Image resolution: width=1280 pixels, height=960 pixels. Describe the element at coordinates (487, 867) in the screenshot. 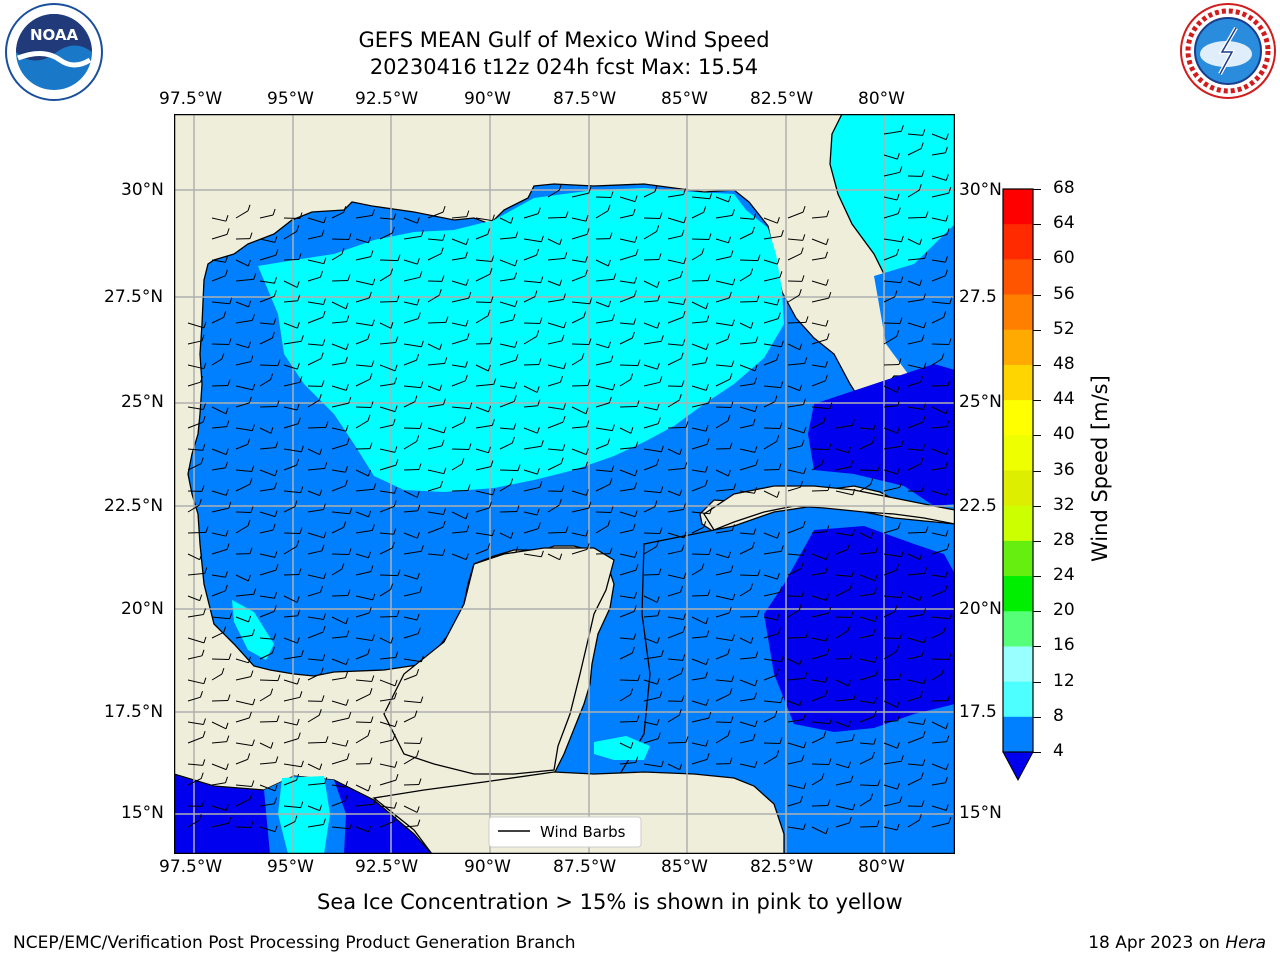

I see `lon-label: 90°W` at that location.